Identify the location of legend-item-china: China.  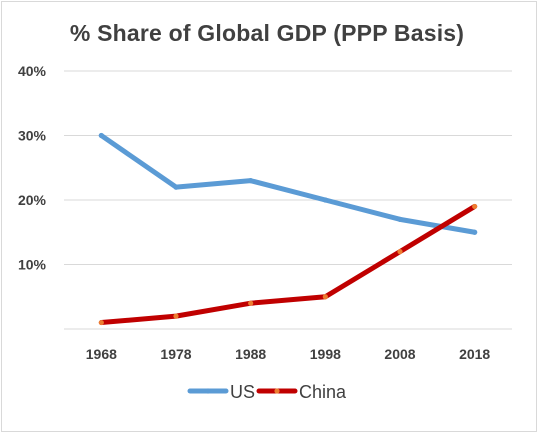
(301, 392).